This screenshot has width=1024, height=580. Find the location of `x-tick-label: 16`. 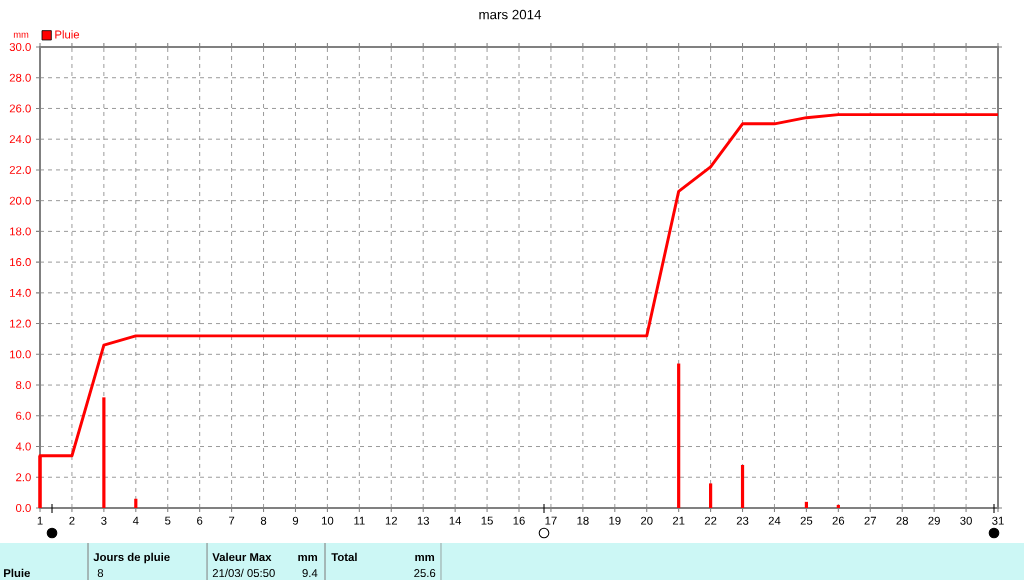

x-tick-label: 16 is located at coordinates (519, 520).